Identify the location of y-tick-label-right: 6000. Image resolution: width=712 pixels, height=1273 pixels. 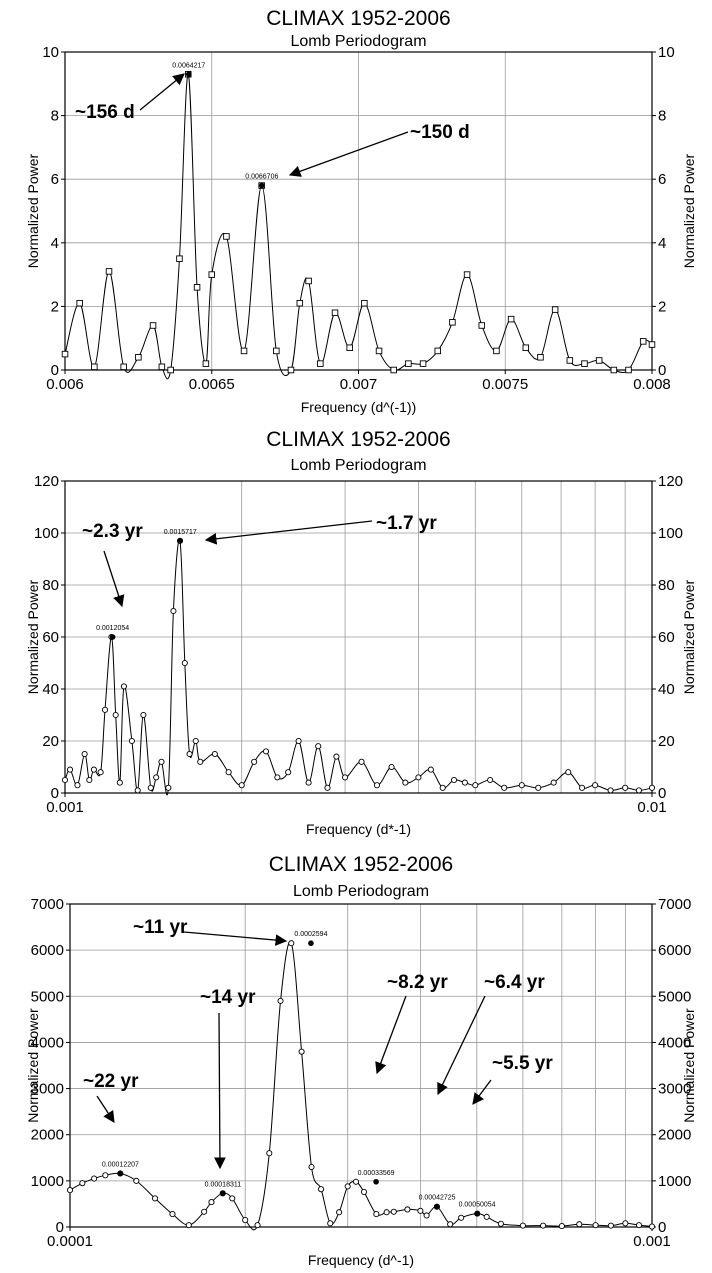
(674, 950).